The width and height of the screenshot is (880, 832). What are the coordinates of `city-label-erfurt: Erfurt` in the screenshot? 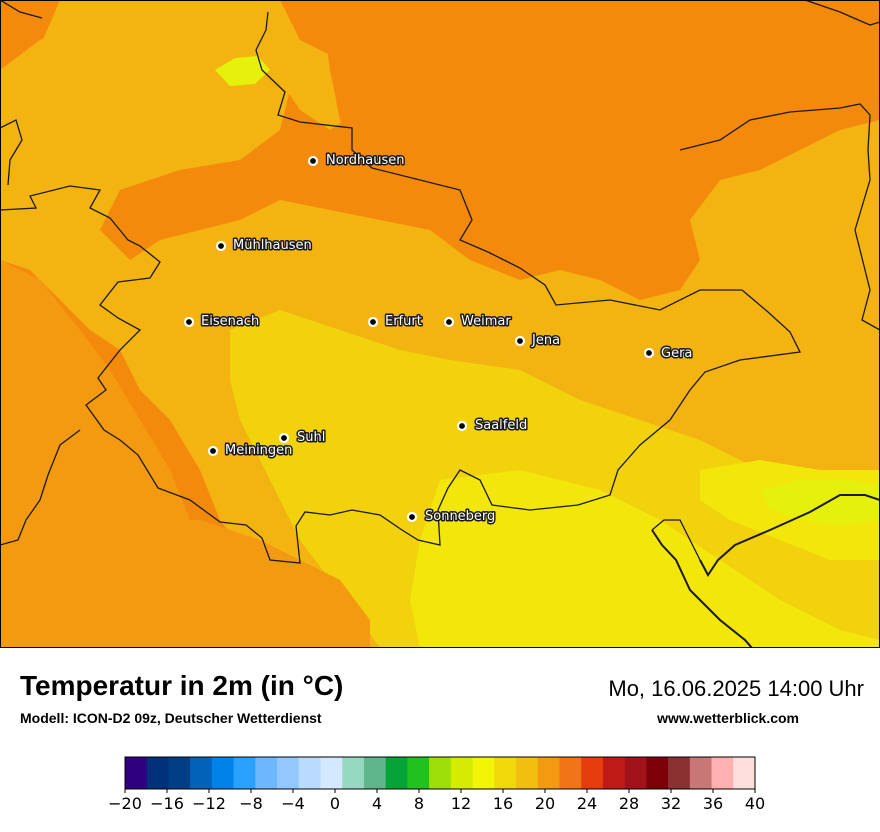 It's located at (403, 321).